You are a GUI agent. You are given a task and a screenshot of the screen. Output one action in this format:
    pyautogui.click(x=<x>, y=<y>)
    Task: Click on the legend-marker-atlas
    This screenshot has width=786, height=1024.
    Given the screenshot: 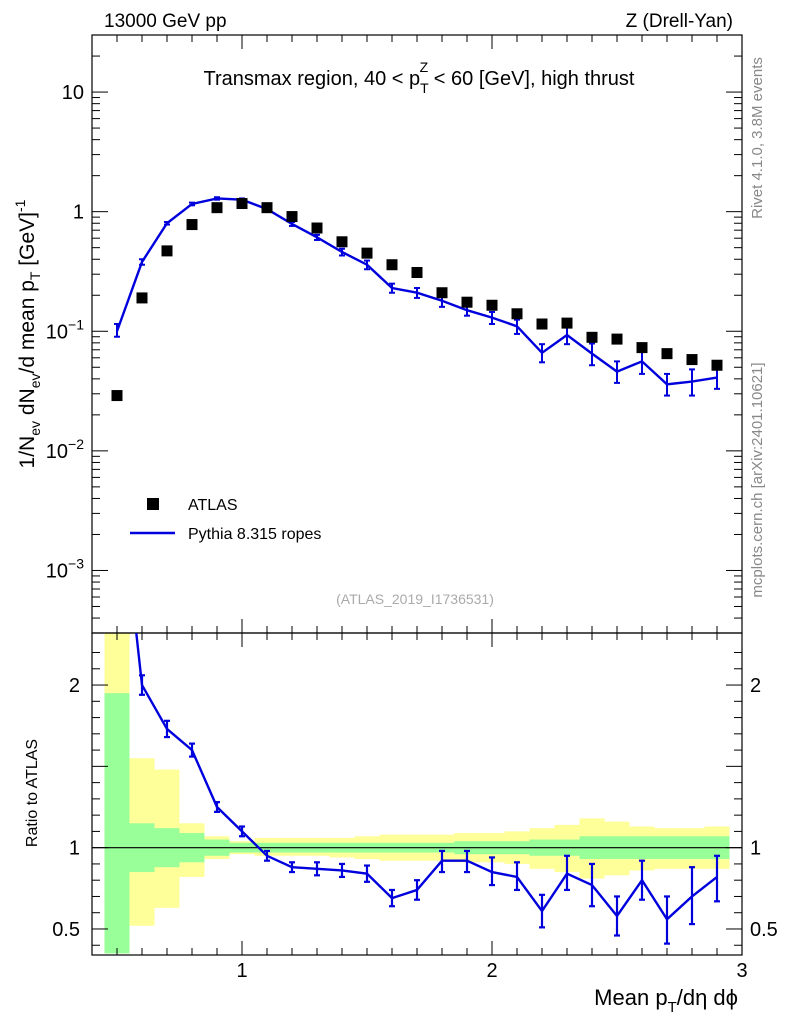 What is the action you would take?
    pyautogui.click(x=153, y=504)
    